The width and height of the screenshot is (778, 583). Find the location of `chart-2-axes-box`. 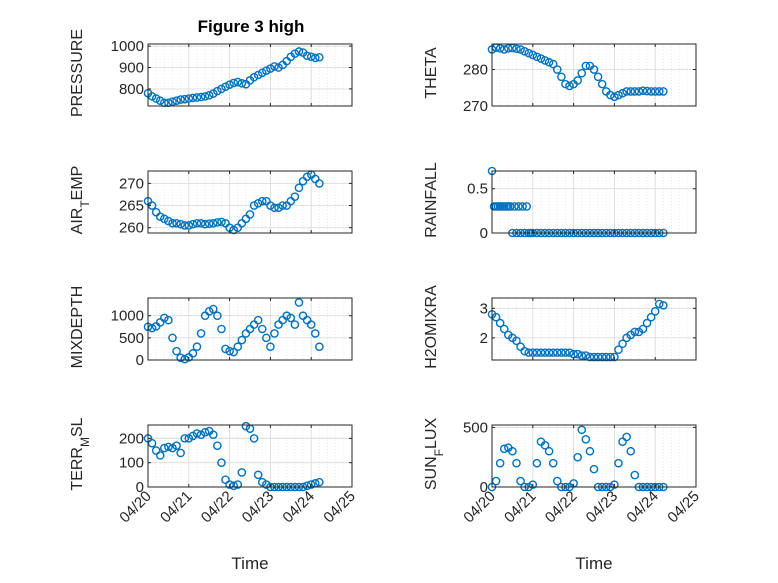

chart-2-axes-box is located at coordinates (594, 75).